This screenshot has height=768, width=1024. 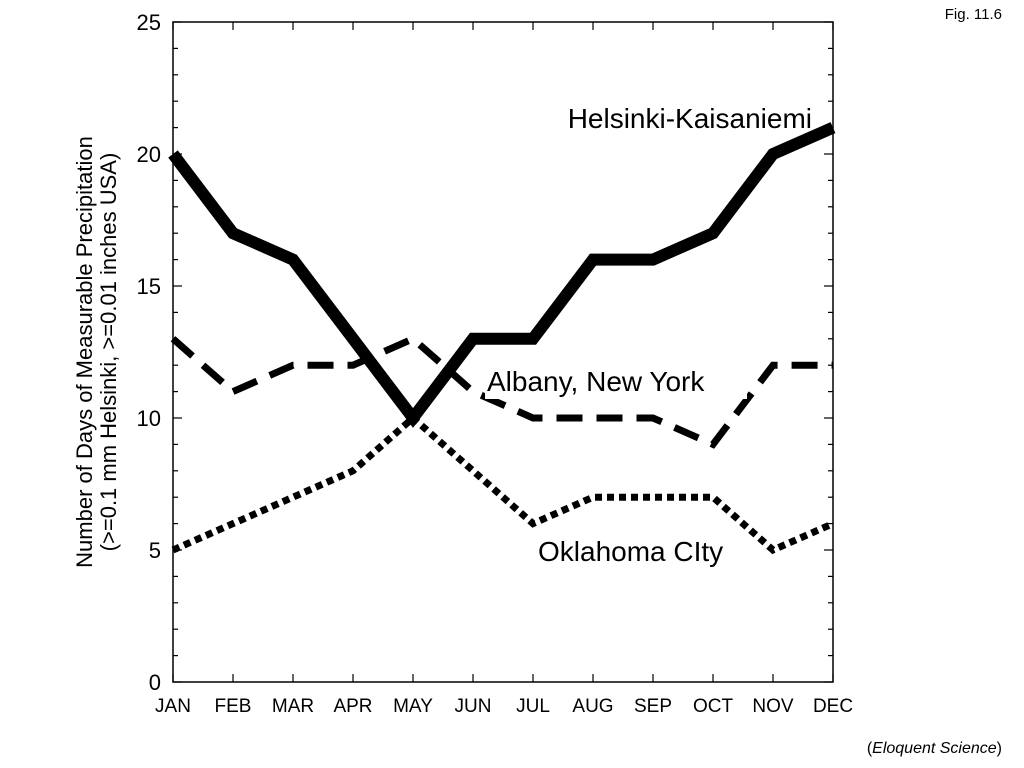 What do you see at coordinates (149, 154) in the screenshot?
I see `y-tick-label: 20` at bounding box center [149, 154].